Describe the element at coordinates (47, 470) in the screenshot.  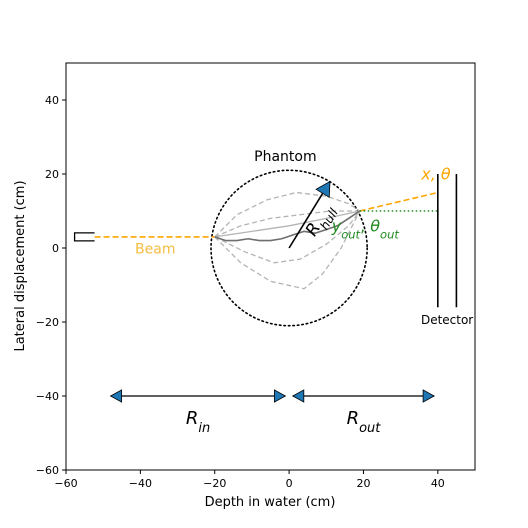
I see `y-tick-label: −60` at that location.